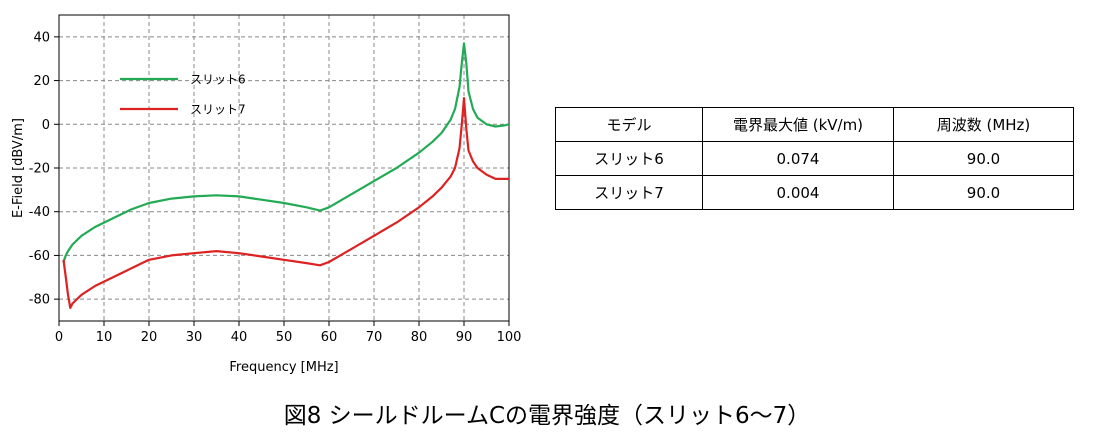 The image size is (1094, 438). I want to click on table-header: モデル, so click(629, 124).